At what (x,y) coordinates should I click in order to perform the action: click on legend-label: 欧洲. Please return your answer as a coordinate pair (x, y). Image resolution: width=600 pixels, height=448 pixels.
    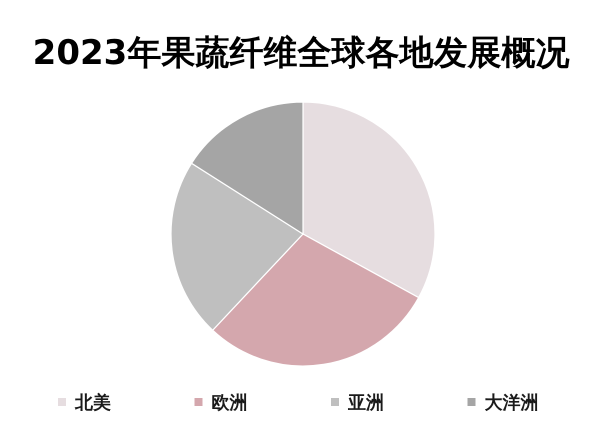
    Looking at the image, I should click on (230, 402).